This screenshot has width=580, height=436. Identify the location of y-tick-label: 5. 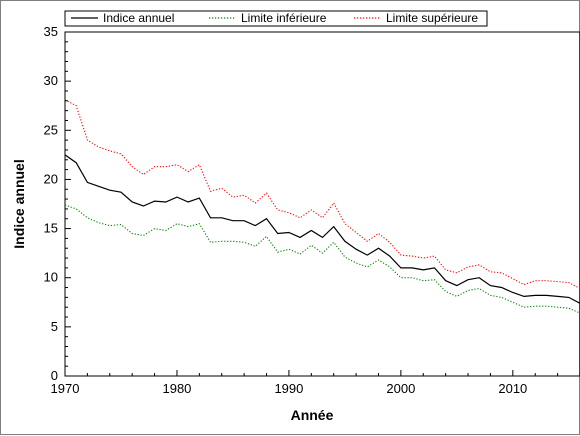
(54, 326).